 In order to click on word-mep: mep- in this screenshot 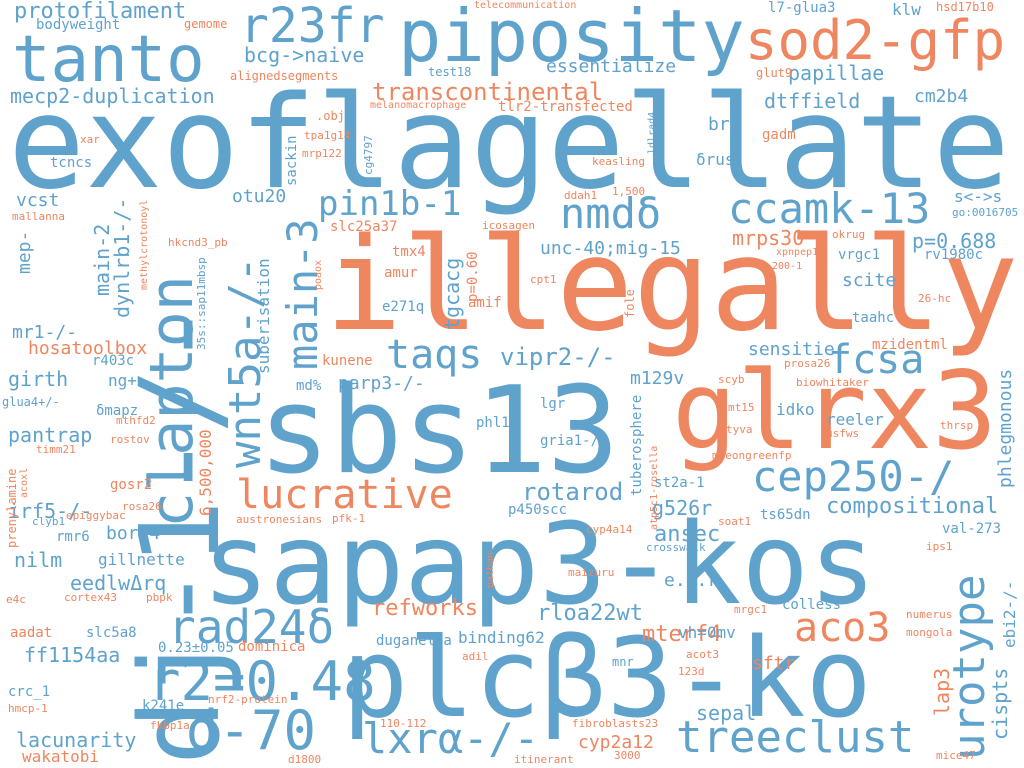, I will do `click(24, 252)`.